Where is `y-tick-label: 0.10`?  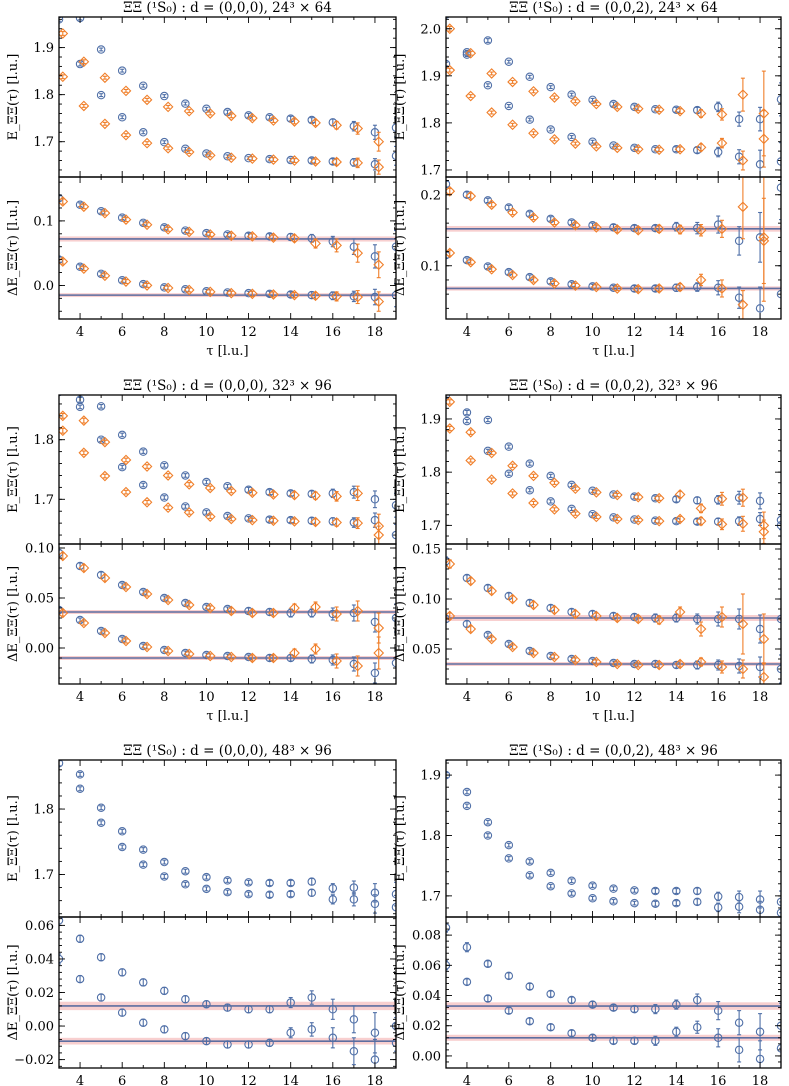 y-tick-label: 0.10 is located at coordinates (426, 600).